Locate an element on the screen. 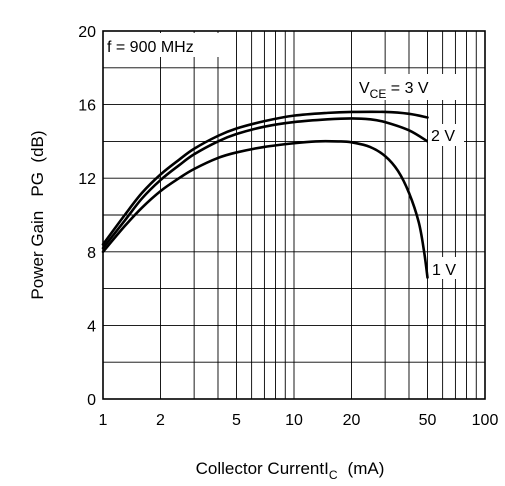 This screenshot has width=505, height=486. condition-label-bg is located at coordinates (166, 45).